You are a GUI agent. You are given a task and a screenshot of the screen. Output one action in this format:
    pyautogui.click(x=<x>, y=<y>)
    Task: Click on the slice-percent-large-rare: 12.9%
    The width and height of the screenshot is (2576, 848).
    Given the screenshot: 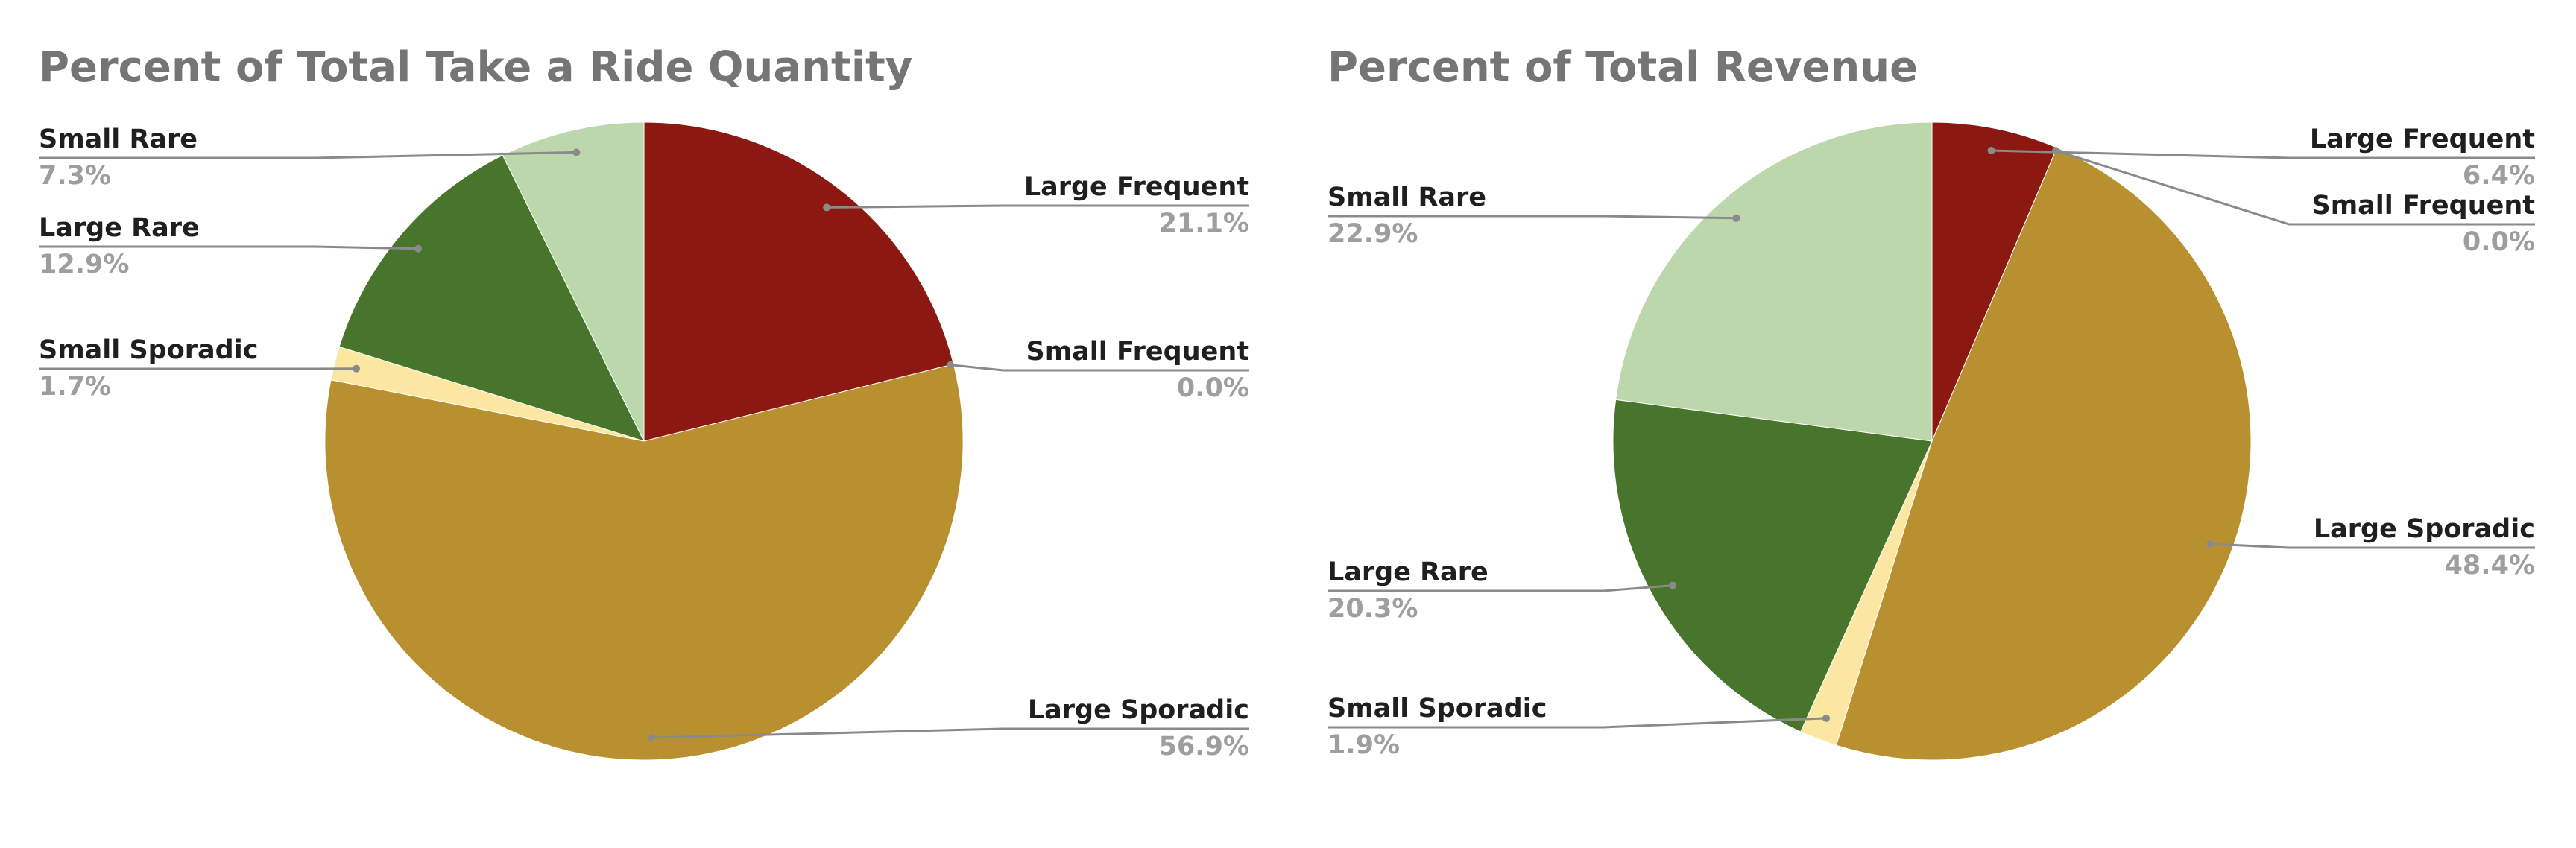 What is the action you would take?
    pyautogui.click(x=84, y=264)
    